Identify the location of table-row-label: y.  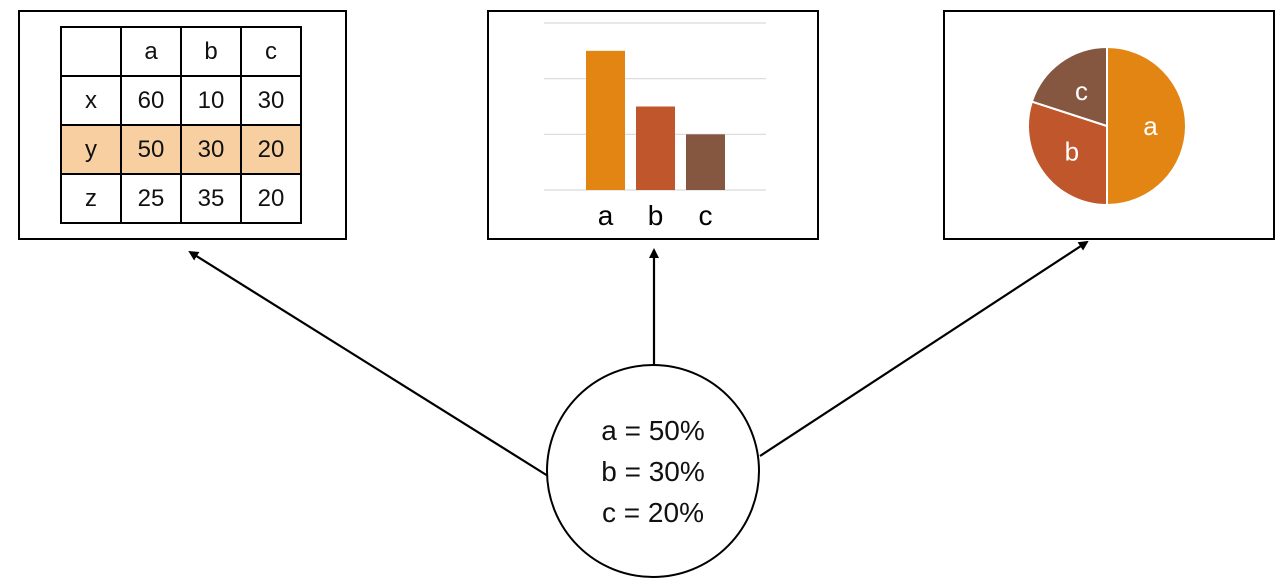
(91, 149).